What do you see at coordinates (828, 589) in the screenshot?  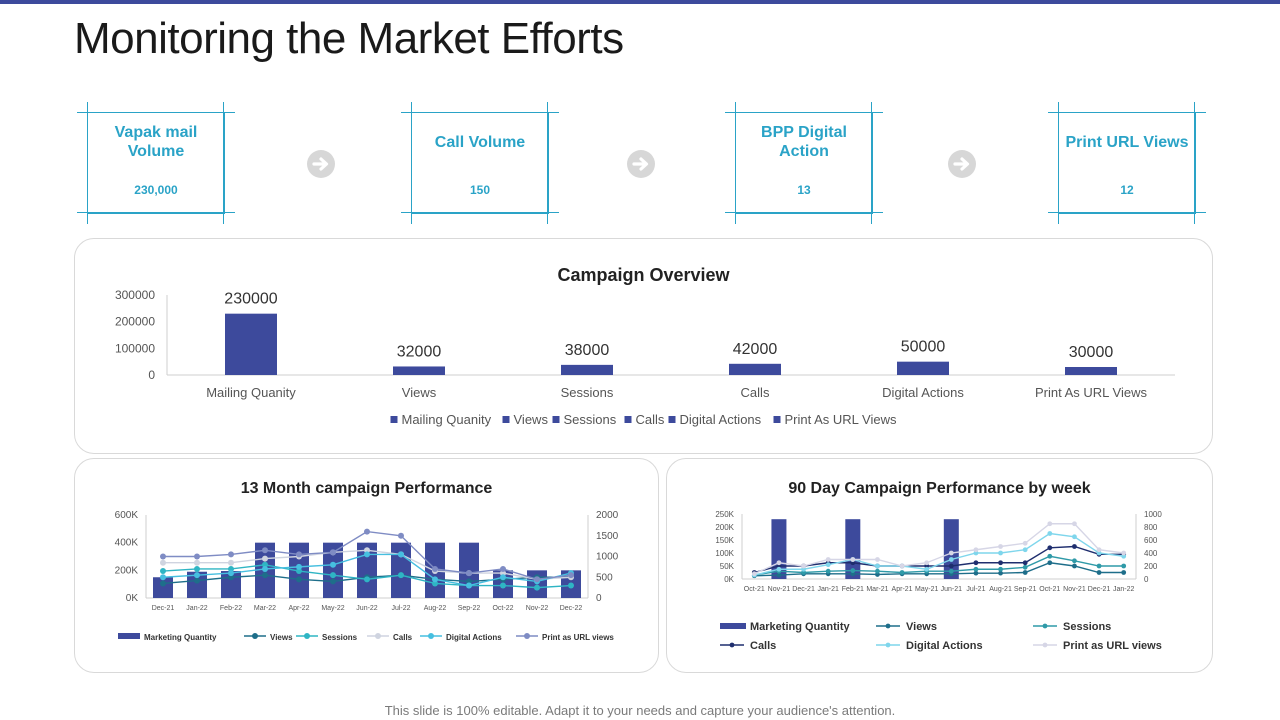 I see `x-tick-label: Jan-21` at bounding box center [828, 589].